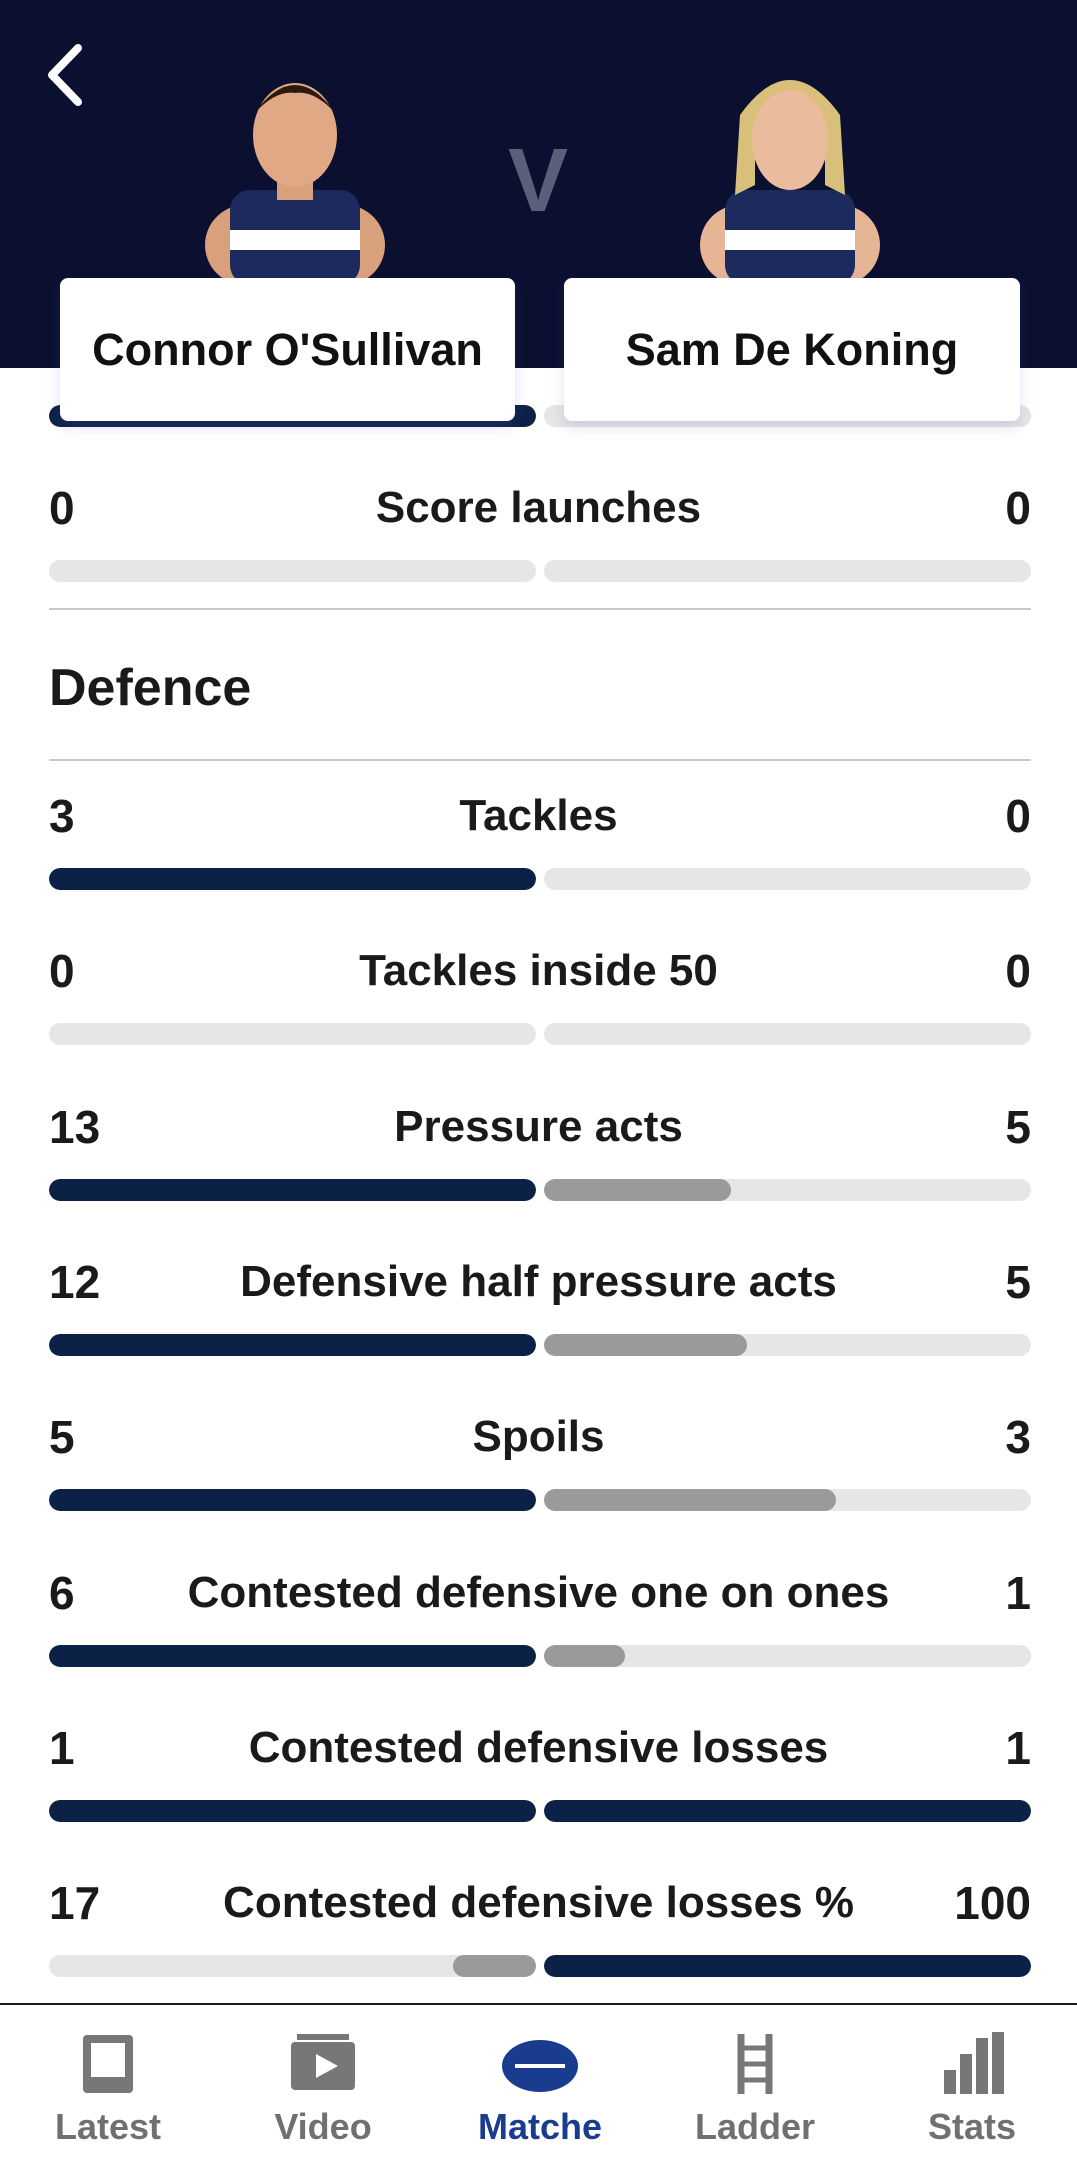 Image resolution: width=1077 pixels, height=2178 pixels. I want to click on nav-label: Latest, so click(108, 2126).